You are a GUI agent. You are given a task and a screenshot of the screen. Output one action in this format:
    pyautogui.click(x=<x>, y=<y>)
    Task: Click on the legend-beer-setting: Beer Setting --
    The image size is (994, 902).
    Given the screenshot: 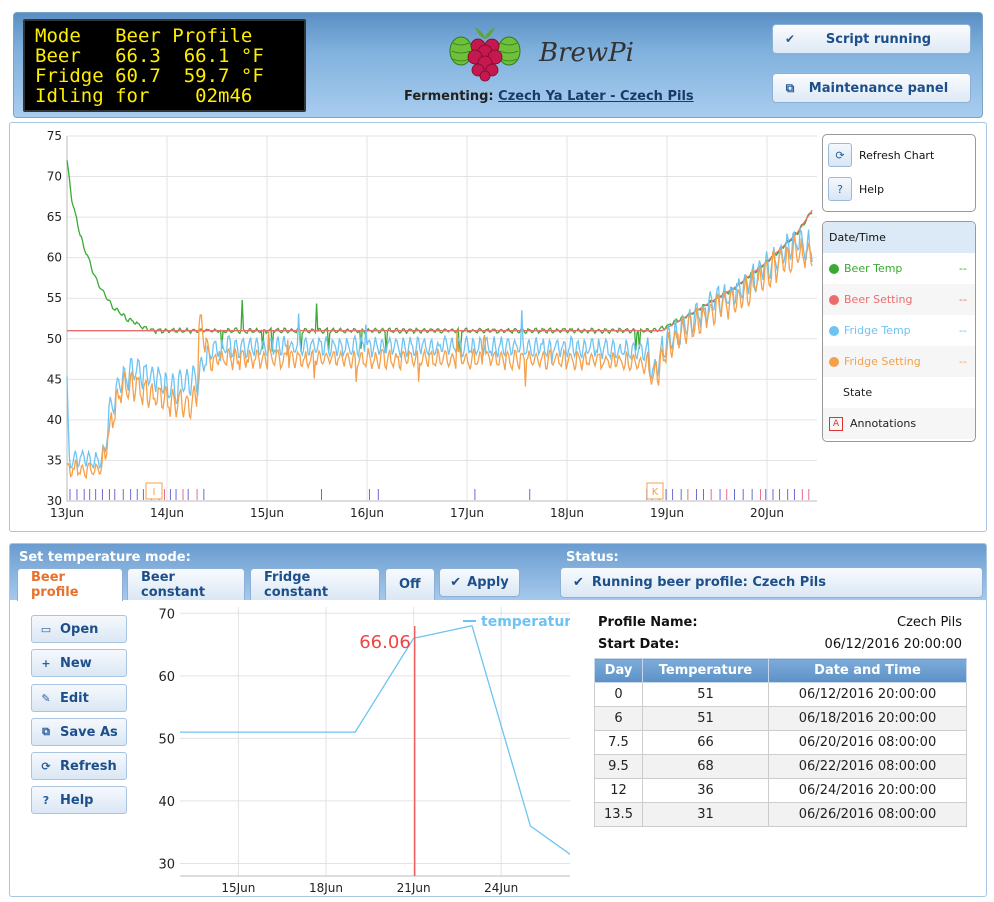 What is the action you would take?
    pyautogui.click(x=899, y=299)
    